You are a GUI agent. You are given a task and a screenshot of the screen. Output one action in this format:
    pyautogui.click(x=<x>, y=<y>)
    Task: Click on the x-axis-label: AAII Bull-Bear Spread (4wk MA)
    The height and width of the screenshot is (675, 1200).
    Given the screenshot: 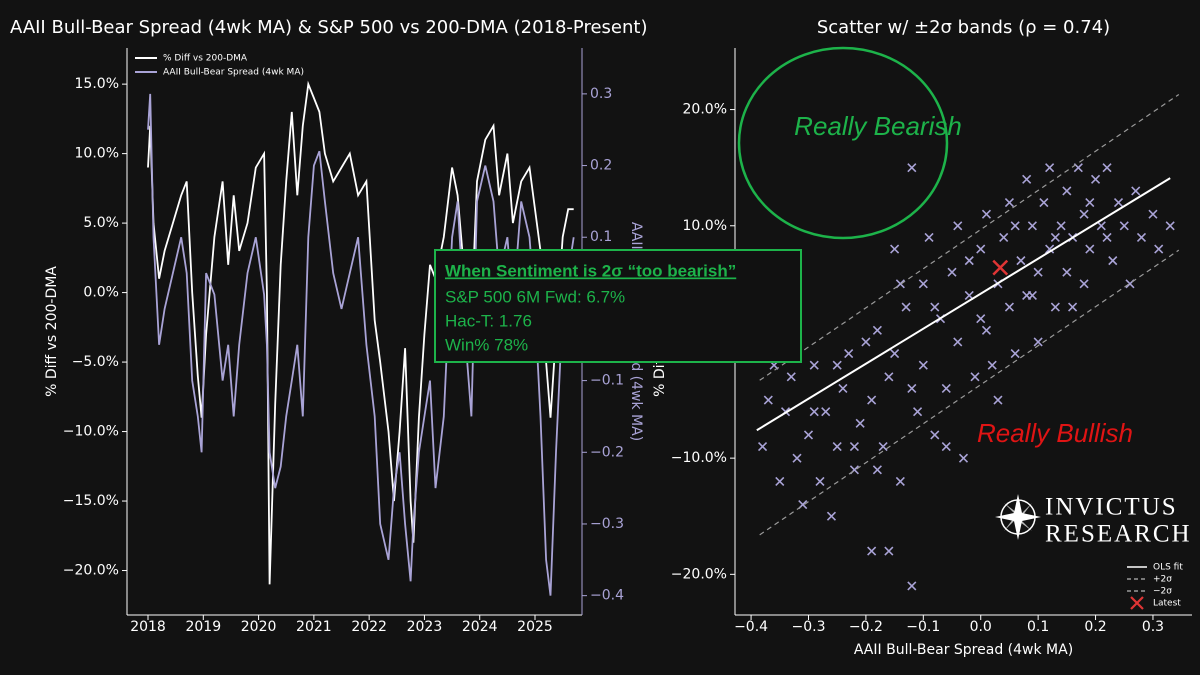 What is the action you would take?
    pyautogui.click(x=963, y=650)
    